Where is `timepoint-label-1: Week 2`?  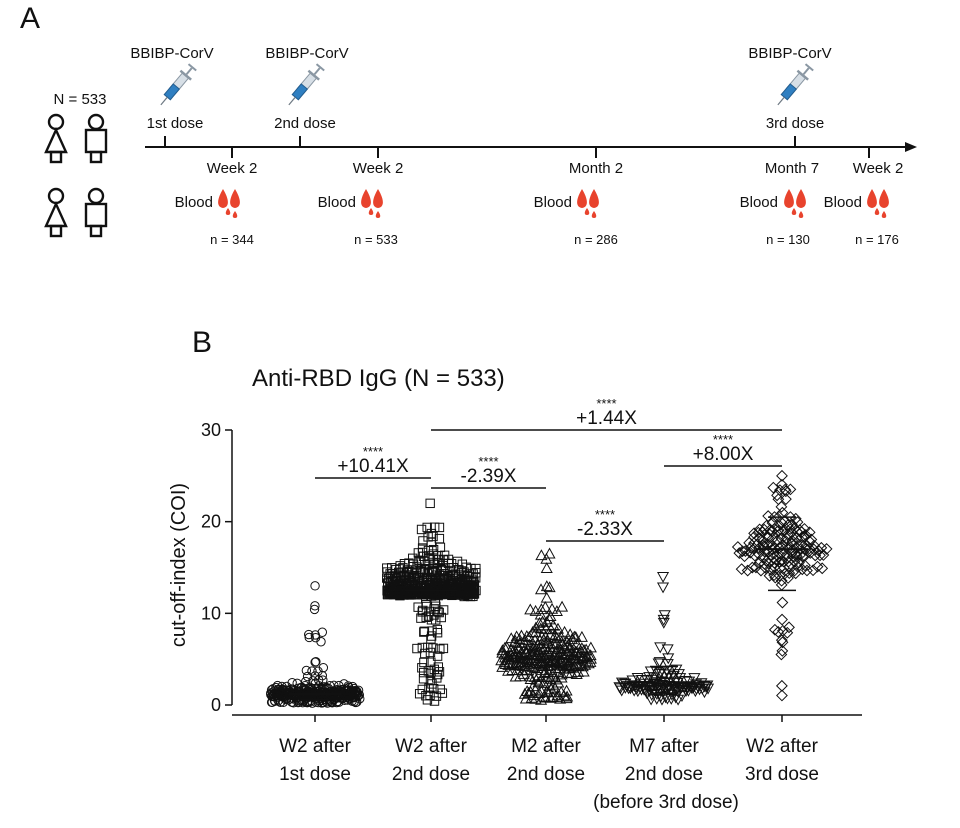
timepoint-label-1: Week 2 is located at coordinates (232, 168).